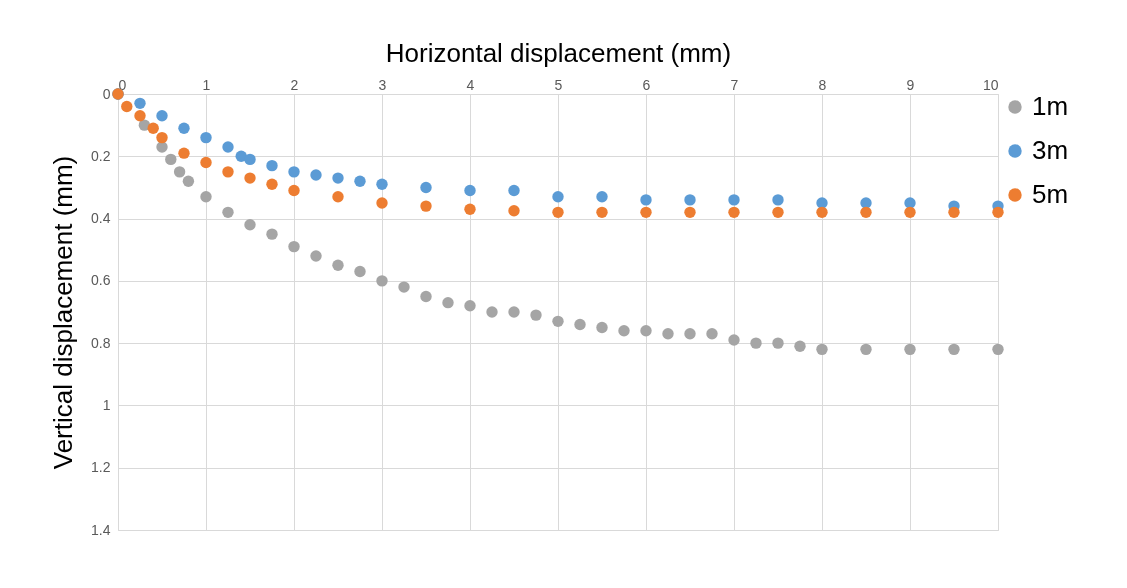 The height and width of the screenshot is (588, 1127). I want to click on x-tick-label: 8, so click(822, 84).